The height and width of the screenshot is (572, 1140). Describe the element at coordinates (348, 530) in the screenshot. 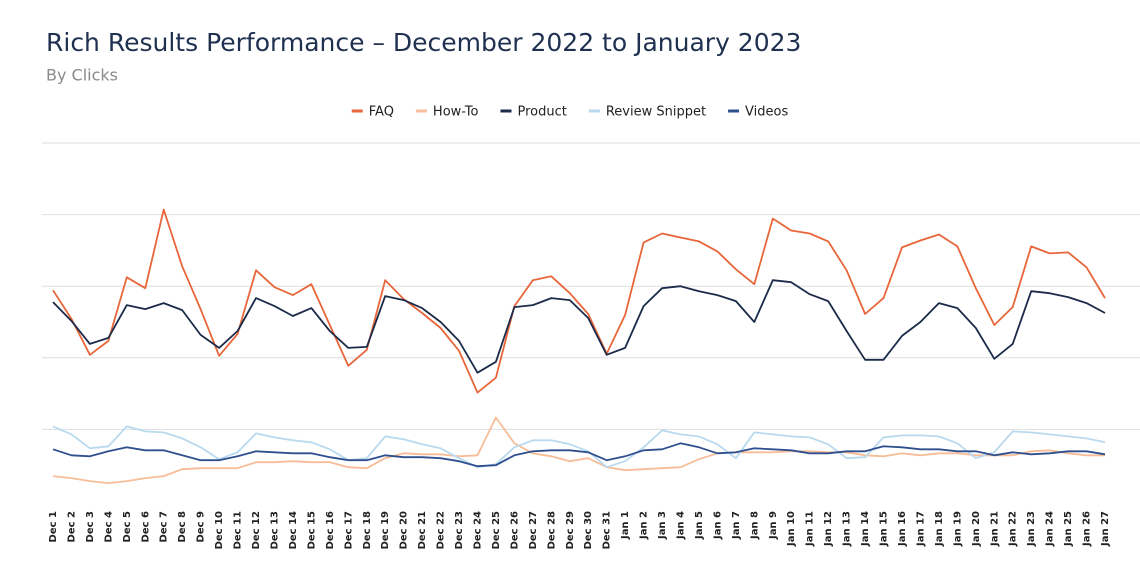

I see `x-tick-label: Dec 17` at that location.